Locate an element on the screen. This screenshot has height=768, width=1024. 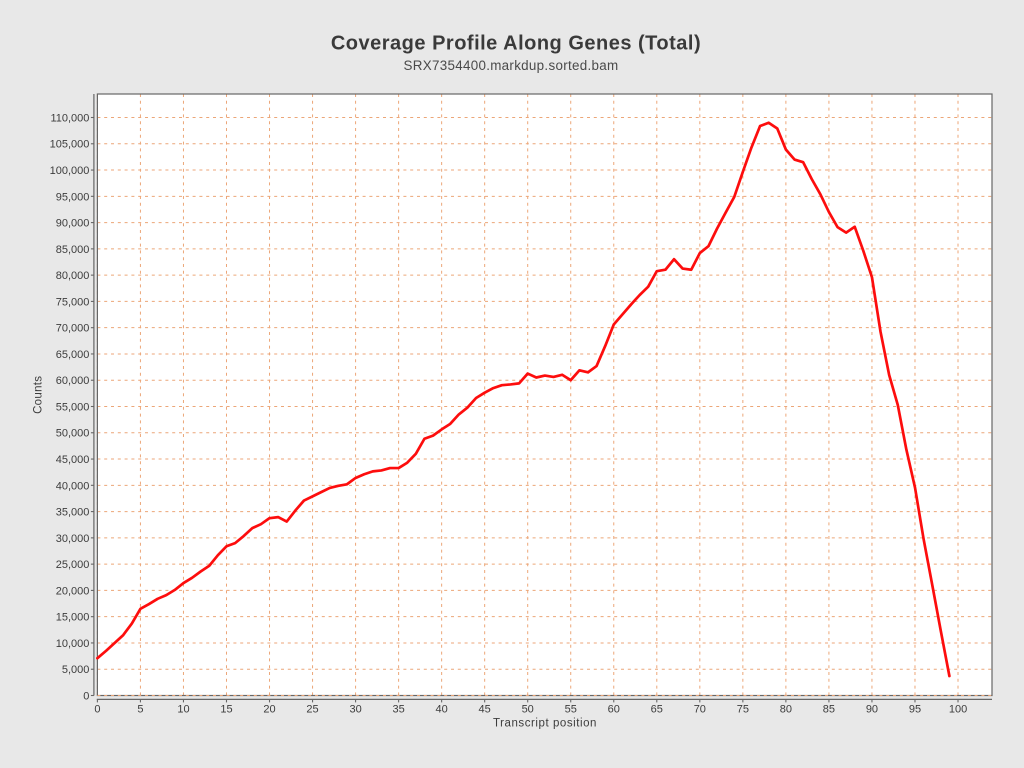
svg-text: 95 is located at coordinates (915, 710).